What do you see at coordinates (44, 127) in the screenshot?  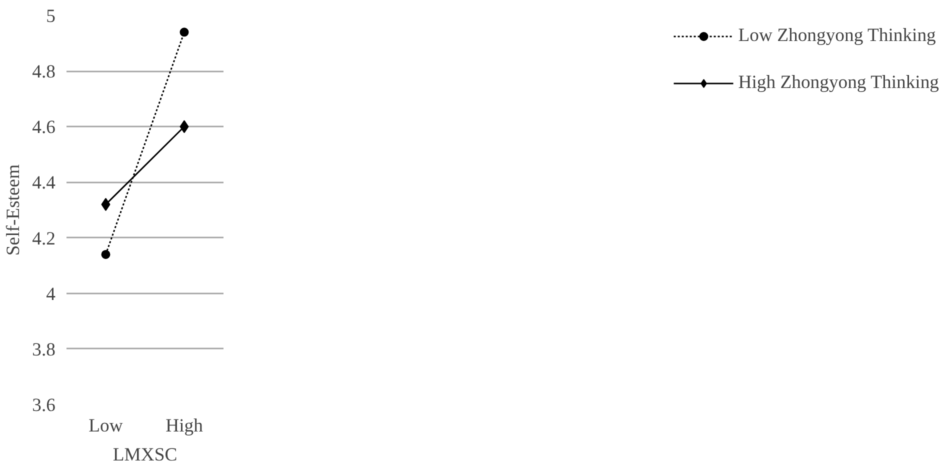 I see `y-tick-label: 4.6` at bounding box center [44, 127].